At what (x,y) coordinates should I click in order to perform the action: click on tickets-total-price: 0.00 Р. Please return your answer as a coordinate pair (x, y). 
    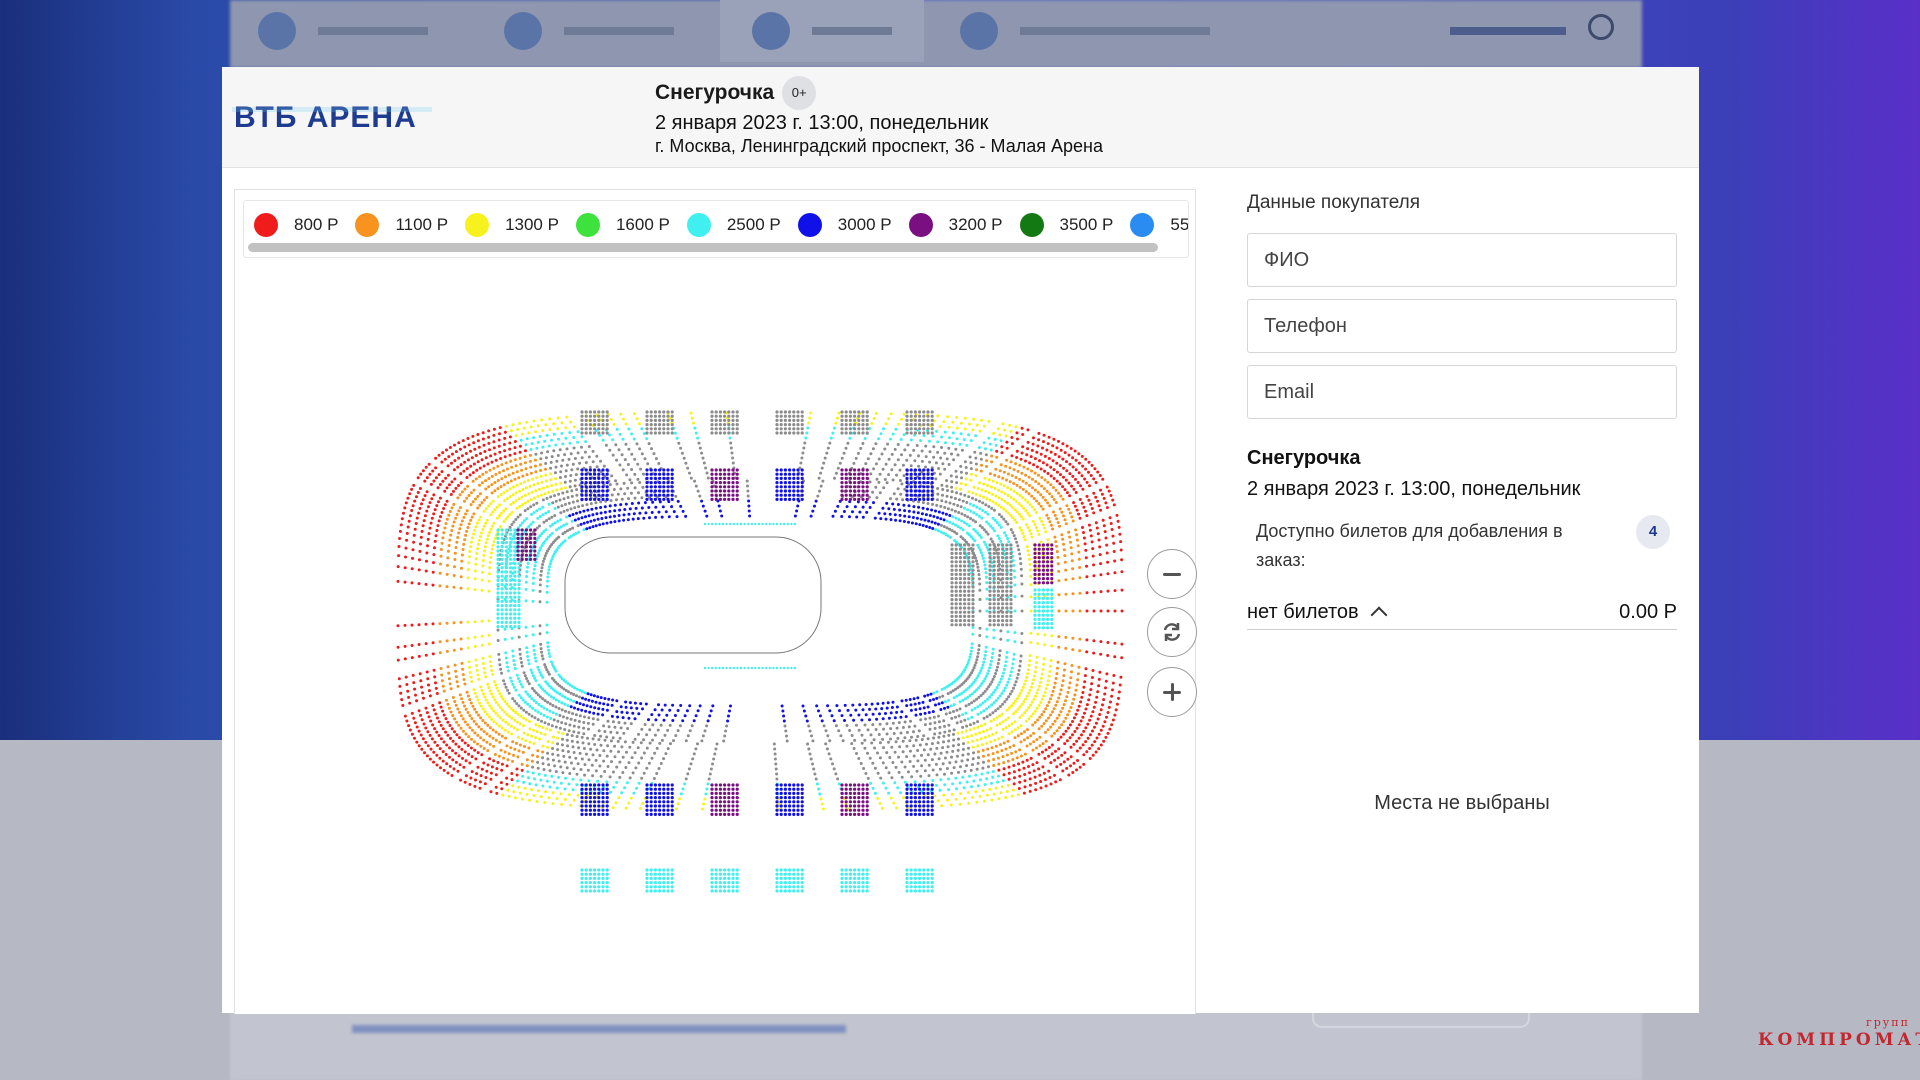
    Looking at the image, I should click on (1648, 611).